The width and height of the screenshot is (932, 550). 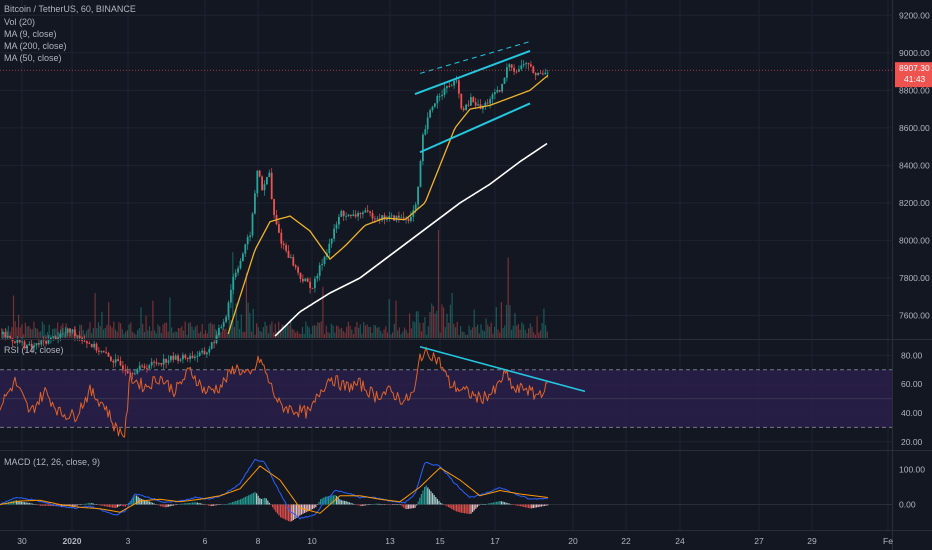 What do you see at coordinates (914, 165) in the screenshot?
I see `price-tick-4: 8400.00` at bounding box center [914, 165].